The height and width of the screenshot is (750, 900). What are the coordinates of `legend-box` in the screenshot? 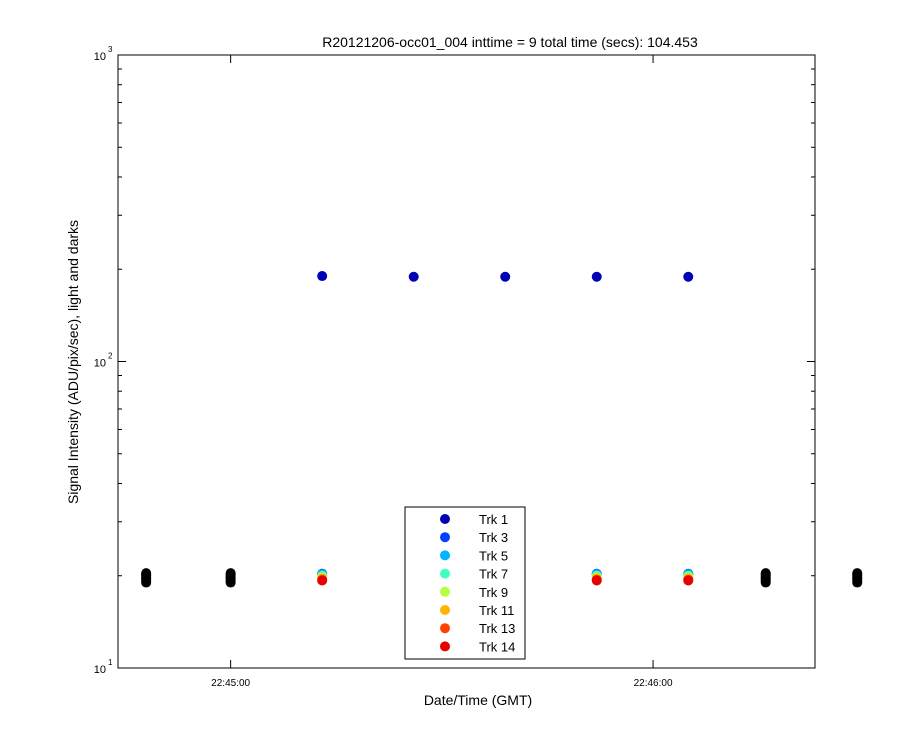 It's located at (465, 583).